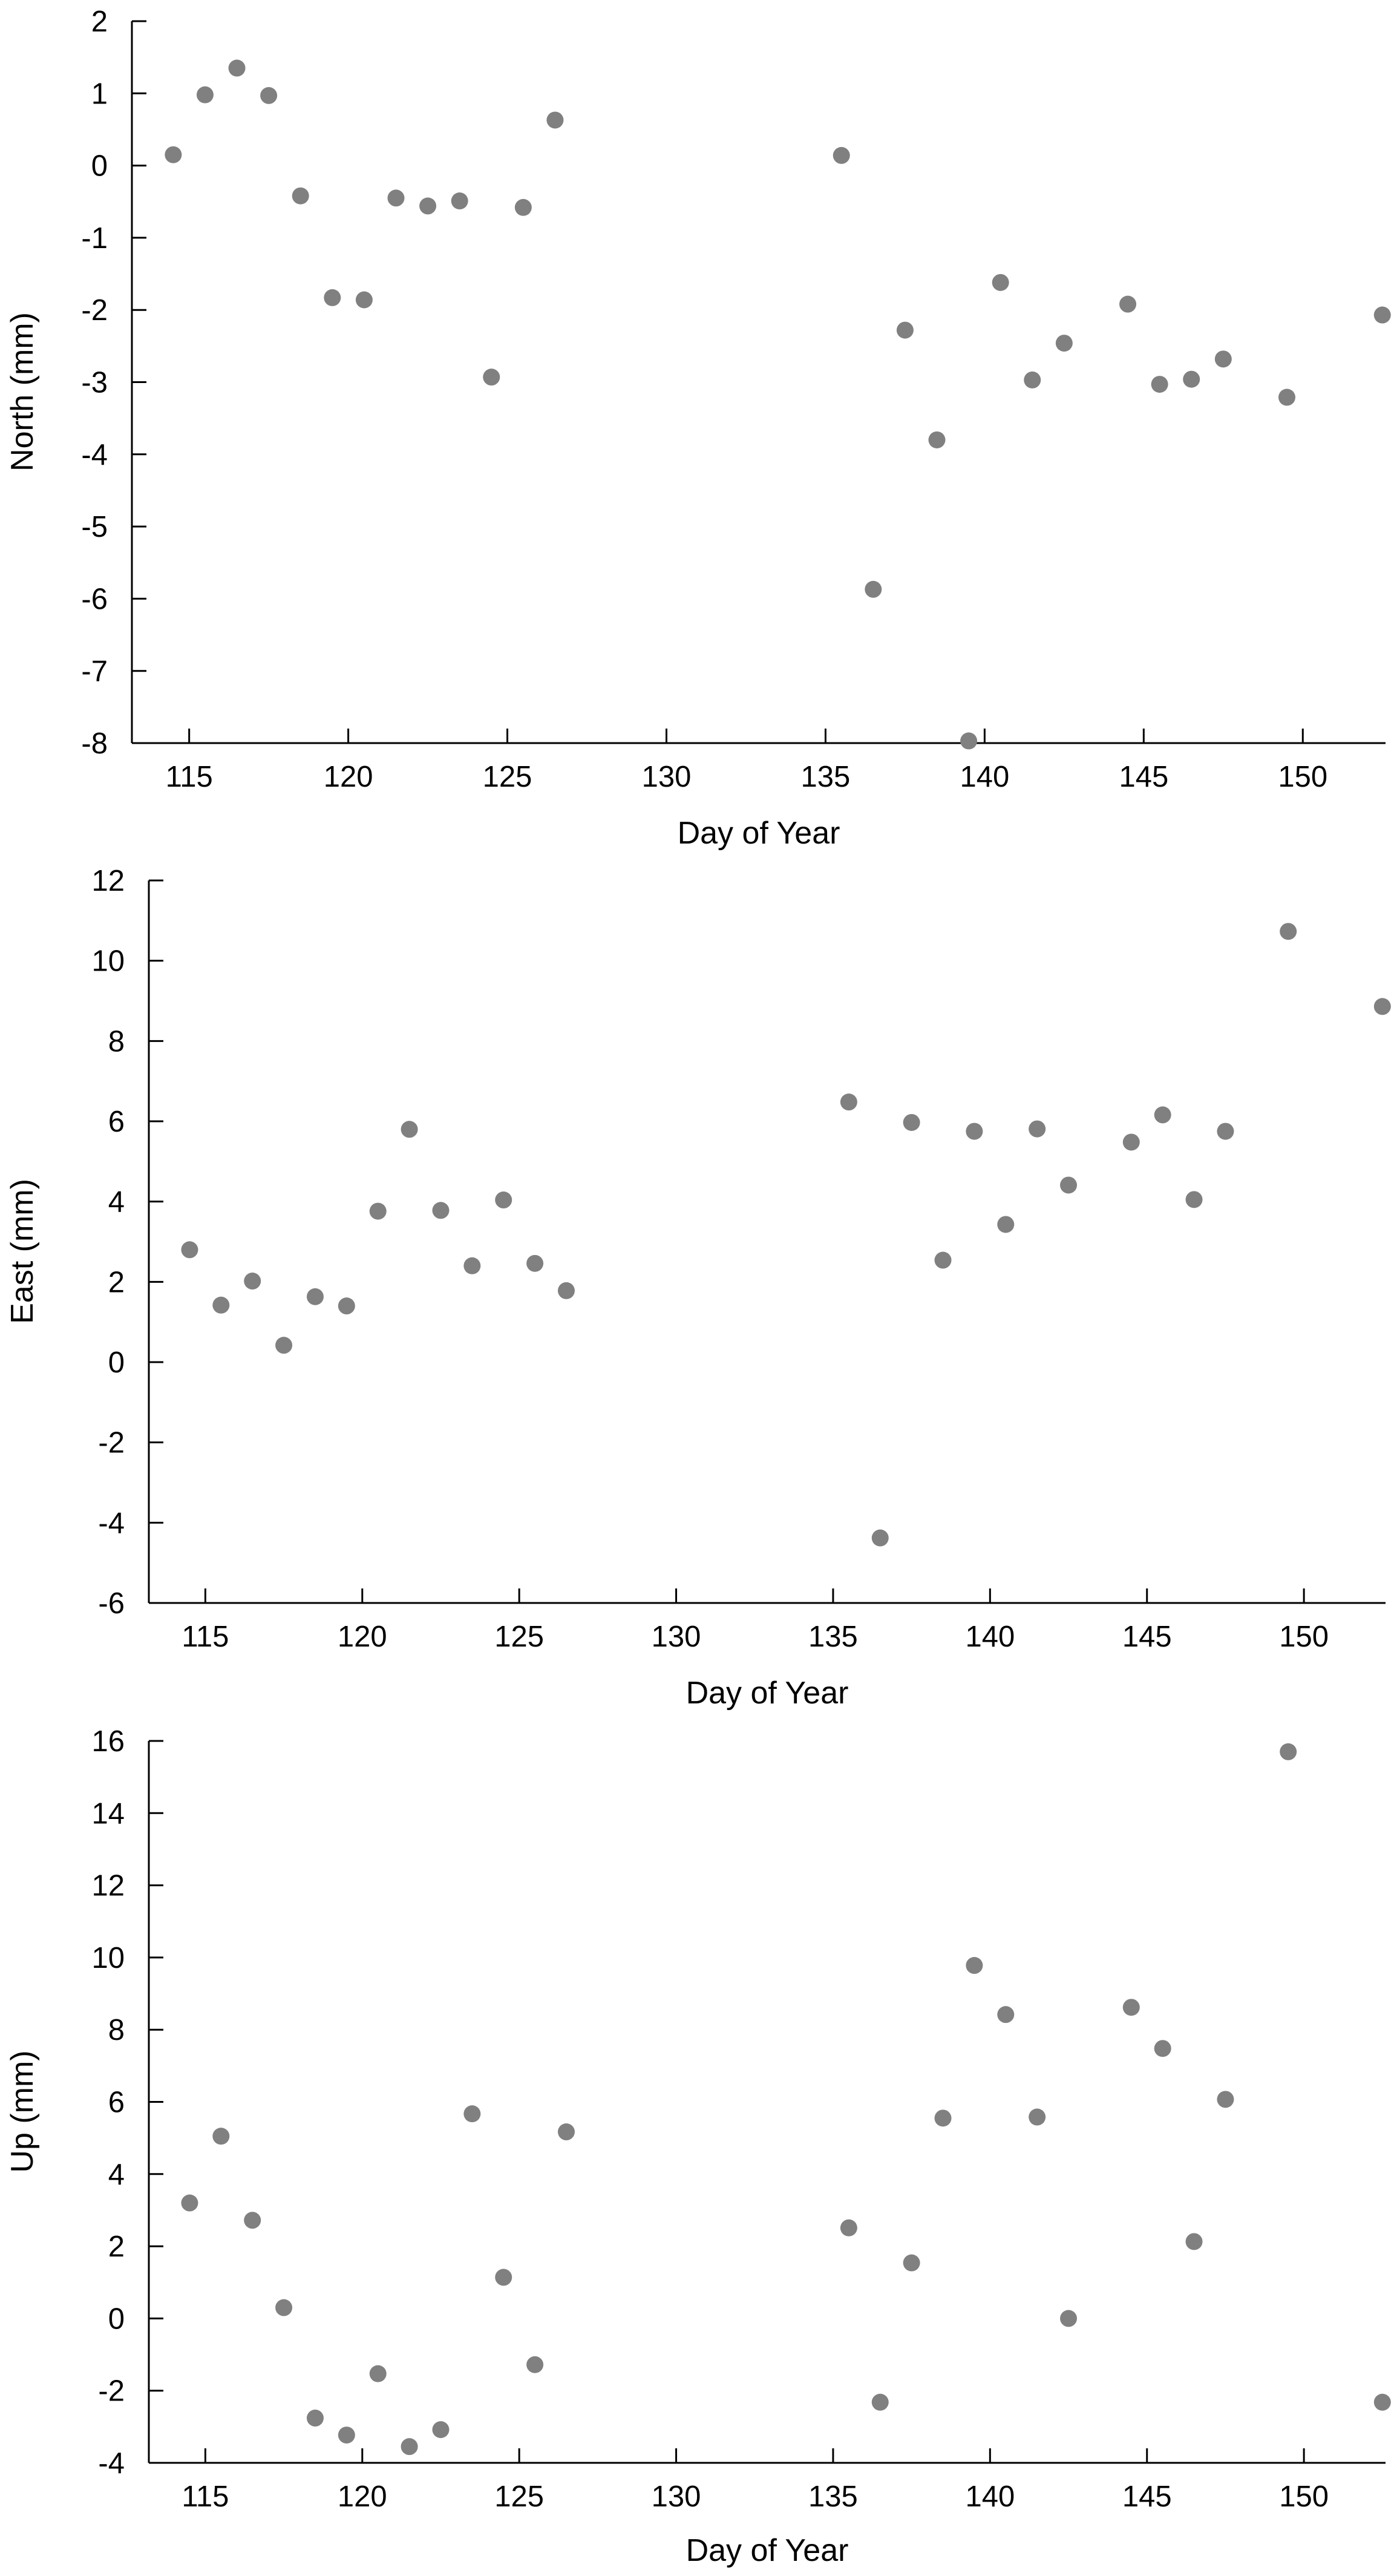 This screenshot has width=1394, height=2576. What do you see at coordinates (767, 2550) in the screenshot?
I see `up-x-axis-title: Day of Year` at bounding box center [767, 2550].